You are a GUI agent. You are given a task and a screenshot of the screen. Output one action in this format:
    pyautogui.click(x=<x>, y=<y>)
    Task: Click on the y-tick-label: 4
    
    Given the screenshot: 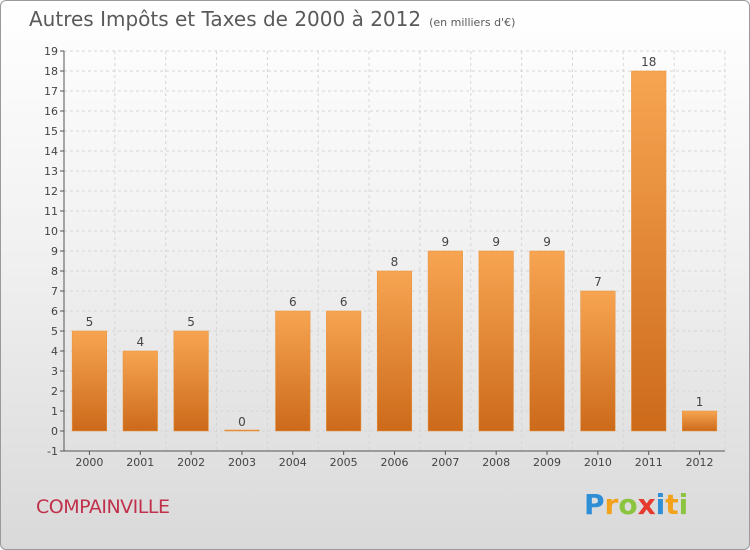 What is the action you would take?
    pyautogui.click(x=54, y=351)
    